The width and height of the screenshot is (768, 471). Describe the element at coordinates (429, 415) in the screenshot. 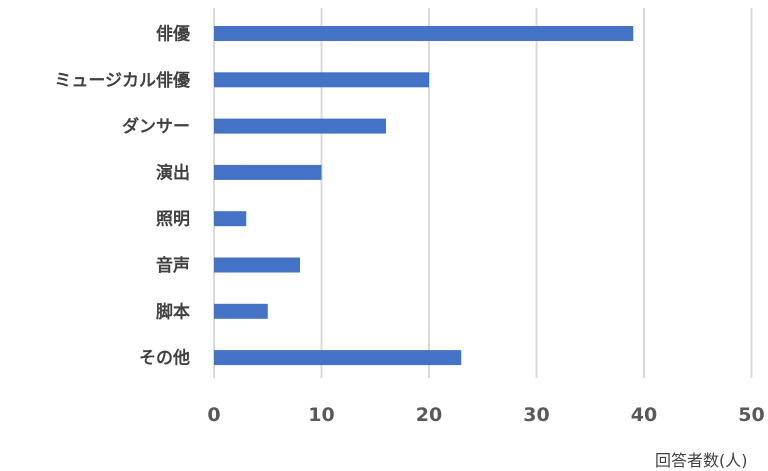

I see `x-tick-label: 20` at that location.